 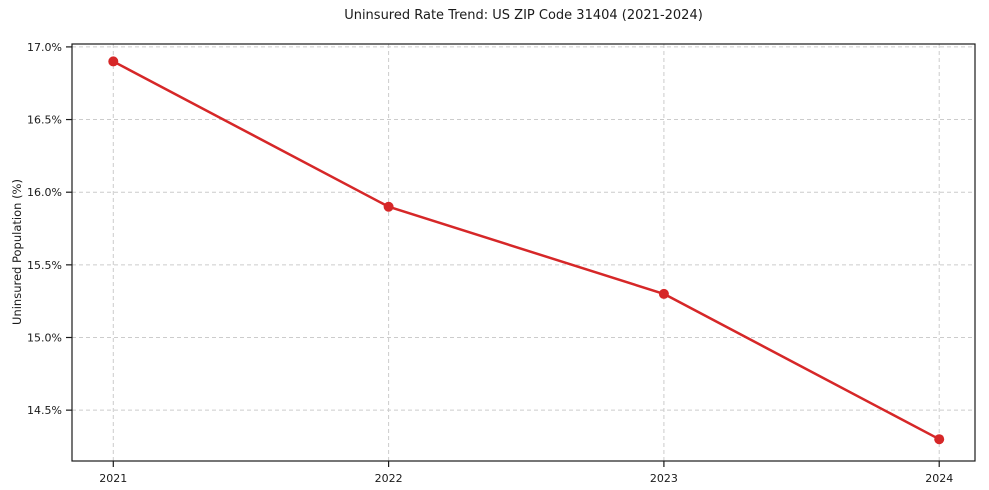 What do you see at coordinates (44, 192) in the screenshot?
I see `y-tick-label: 16.0%` at bounding box center [44, 192].